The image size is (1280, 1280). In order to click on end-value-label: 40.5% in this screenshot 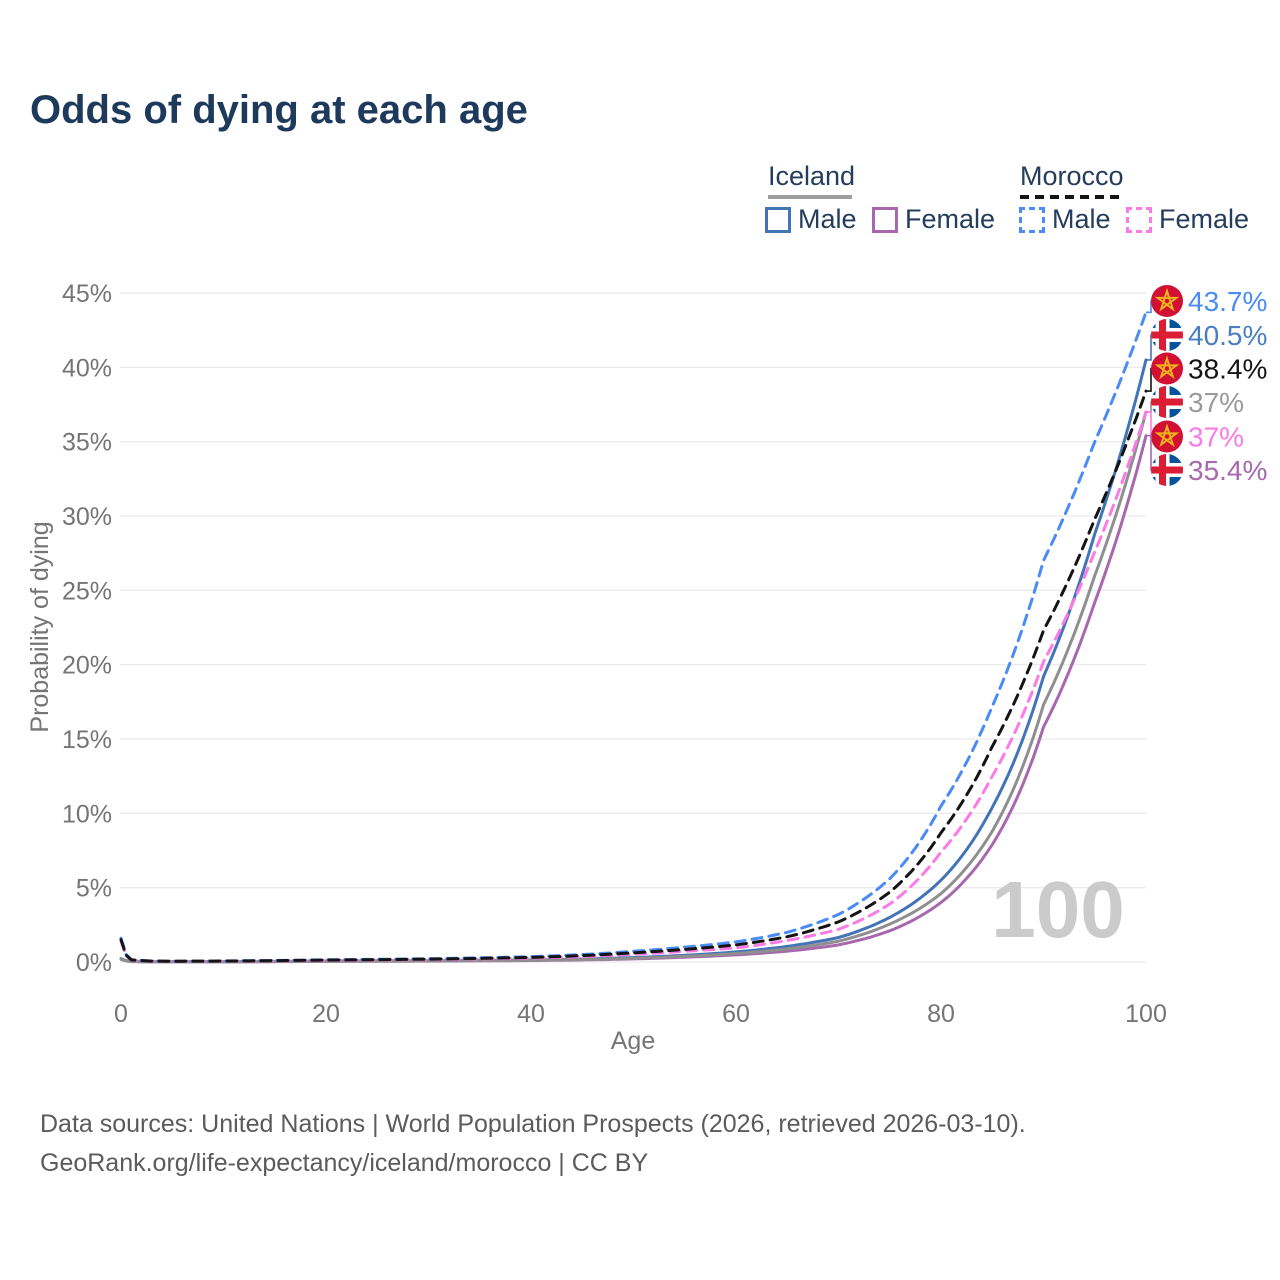, I will do `click(1227, 335)`.